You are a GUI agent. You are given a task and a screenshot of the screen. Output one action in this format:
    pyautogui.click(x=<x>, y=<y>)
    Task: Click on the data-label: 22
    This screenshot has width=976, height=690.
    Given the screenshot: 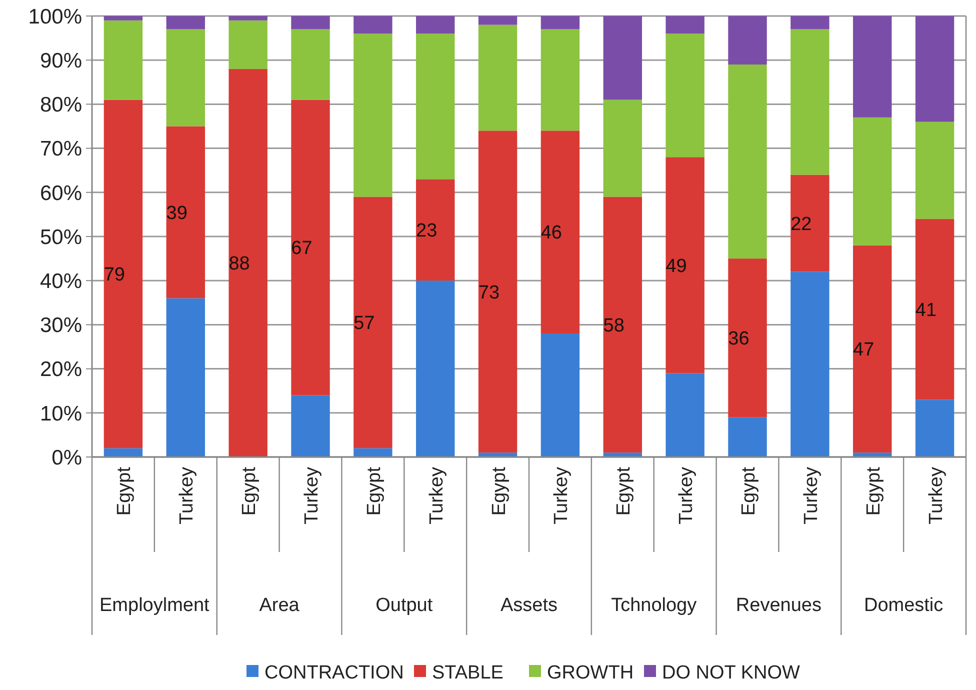 What is the action you would take?
    pyautogui.click(x=801, y=224)
    